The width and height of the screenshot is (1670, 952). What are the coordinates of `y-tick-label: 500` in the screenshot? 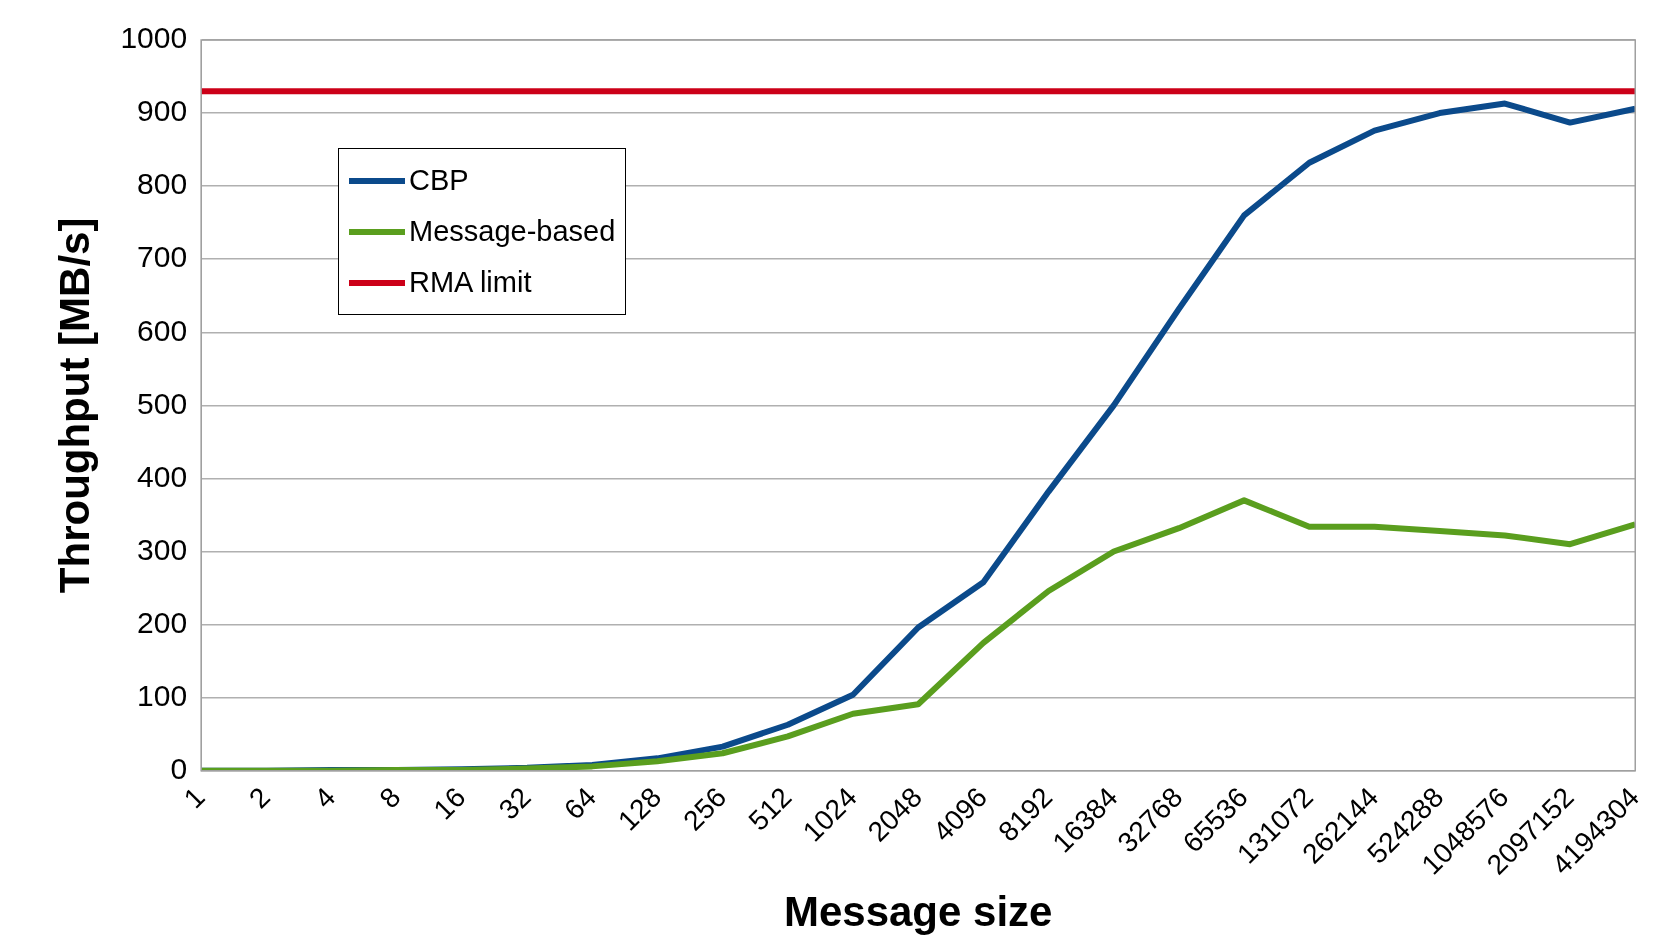 It's located at (162, 403).